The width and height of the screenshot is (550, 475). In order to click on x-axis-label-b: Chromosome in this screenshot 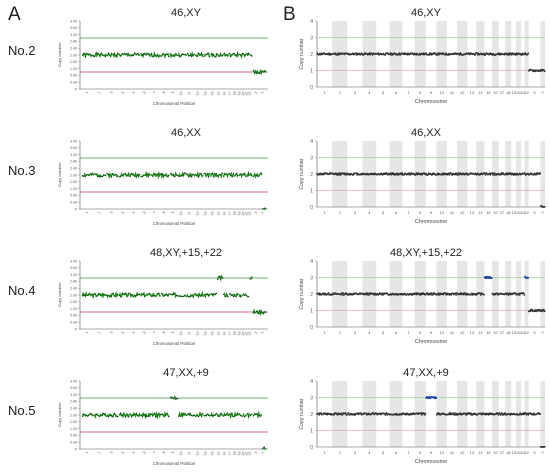, I will do `click(431, 462)`.